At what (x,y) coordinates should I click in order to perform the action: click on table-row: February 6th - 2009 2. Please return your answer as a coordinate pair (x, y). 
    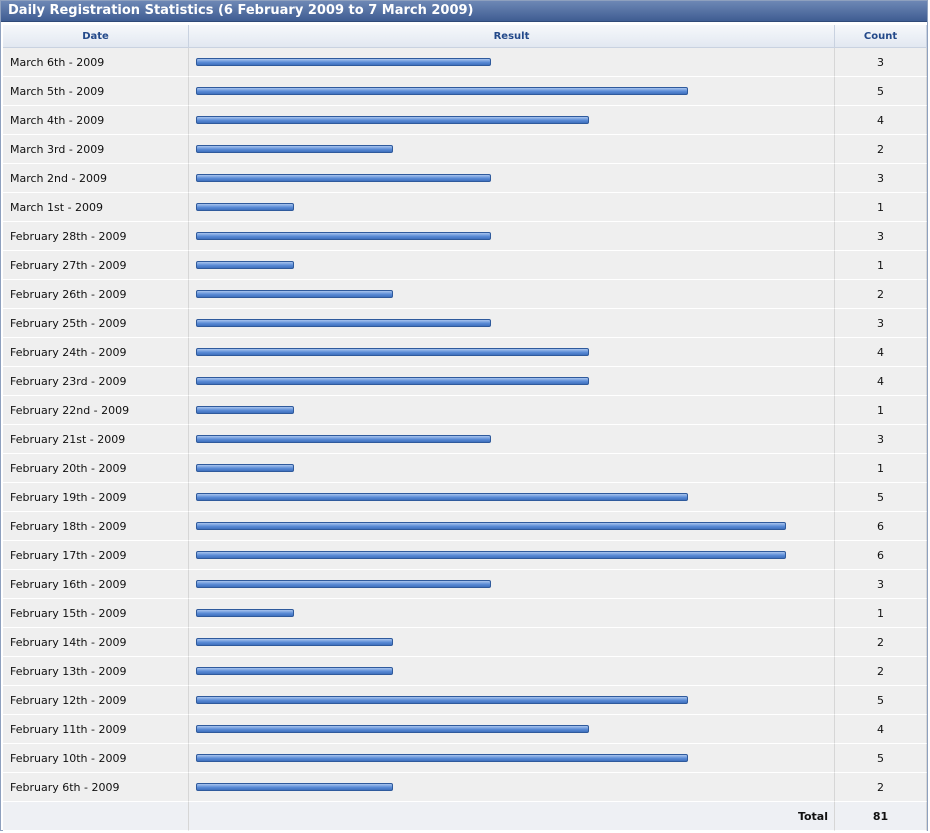
    Looking at the image, I should click on (465, 787).